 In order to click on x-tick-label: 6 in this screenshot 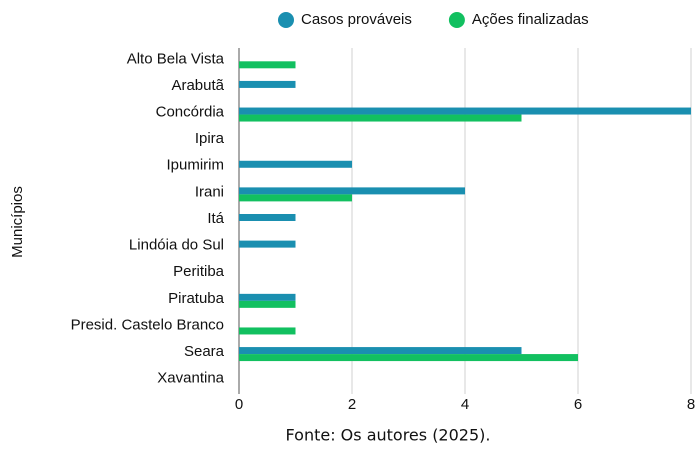, I will do `click(578, 404)`.